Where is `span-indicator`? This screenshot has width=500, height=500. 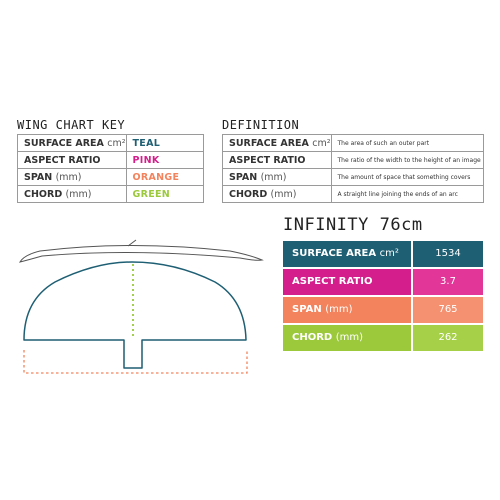
span-indicator is located at coordinates (135, 362).